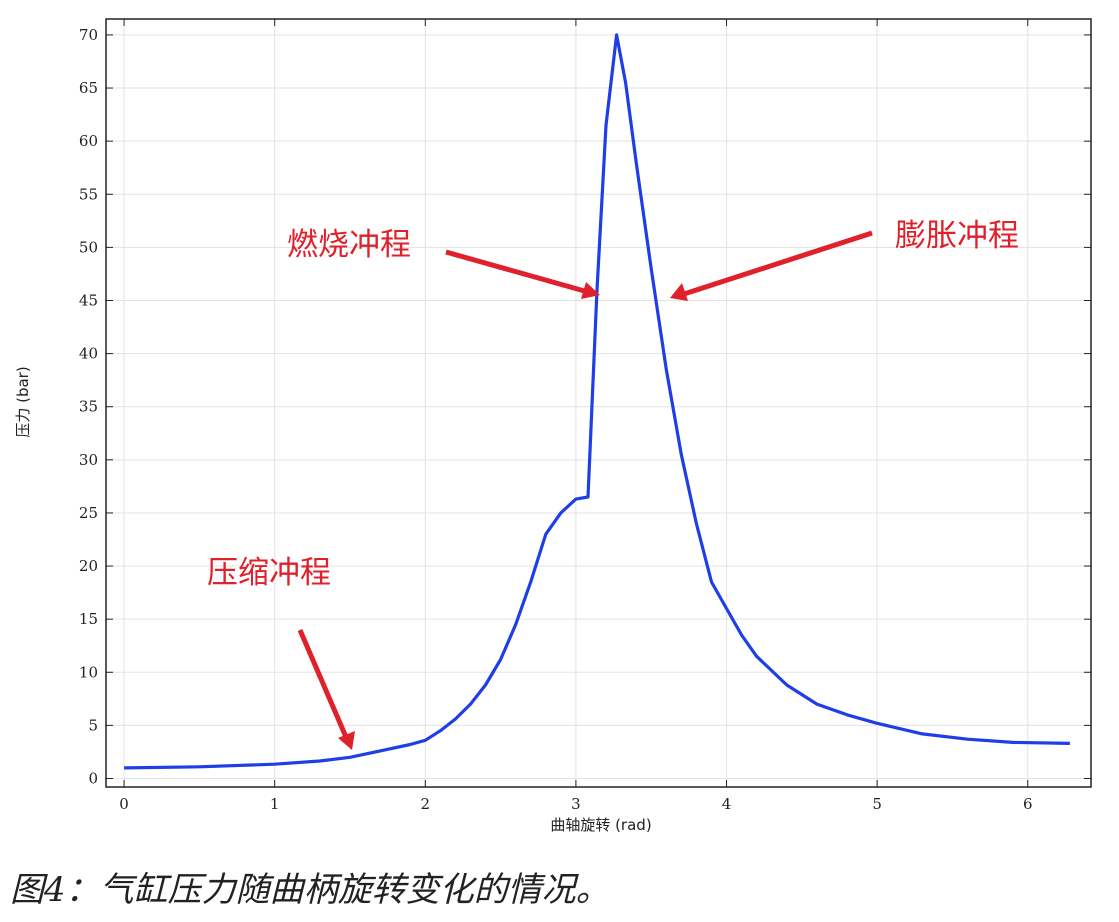  Describe the element at coordinates (517, 272) in the screenshot. I see `arrow-combustion` at that location.